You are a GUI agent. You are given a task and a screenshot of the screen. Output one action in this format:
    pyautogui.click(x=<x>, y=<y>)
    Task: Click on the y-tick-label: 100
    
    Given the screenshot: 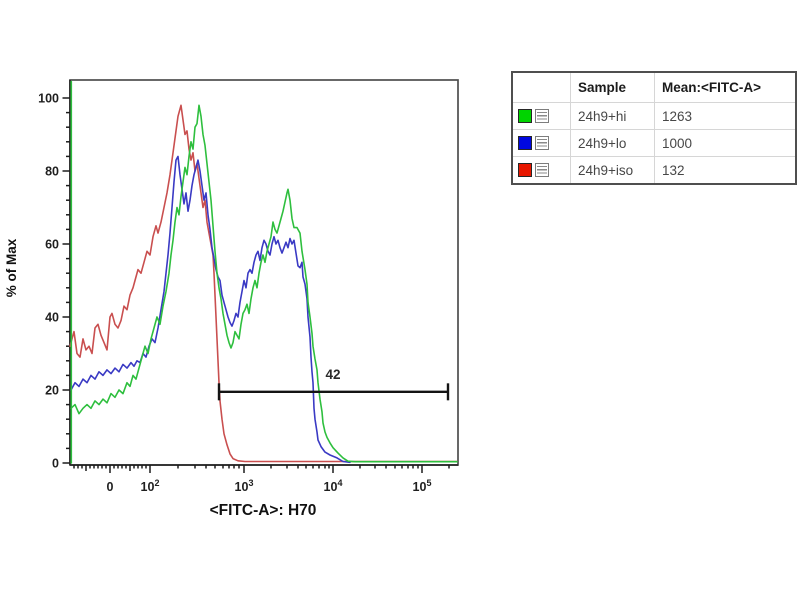 What is the action you would take?
    pyautogui.click(x=48, y=99)
    